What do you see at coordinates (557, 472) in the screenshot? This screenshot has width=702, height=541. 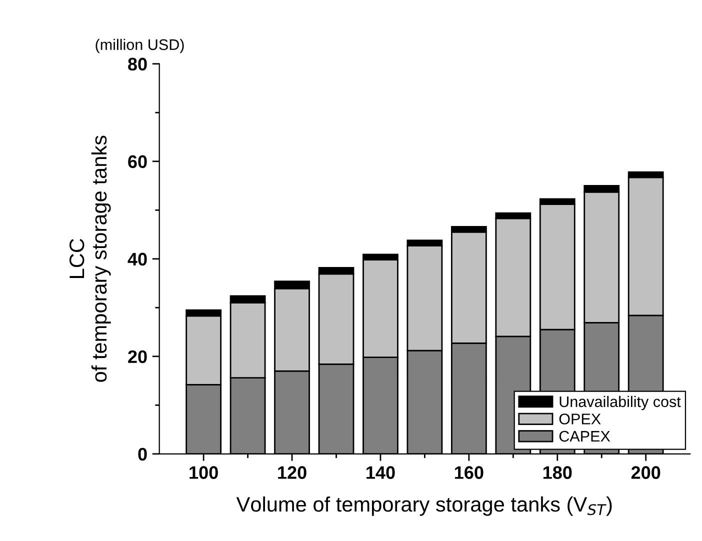 I see `x-tick-label: 180` at bounding box center [557, 472].